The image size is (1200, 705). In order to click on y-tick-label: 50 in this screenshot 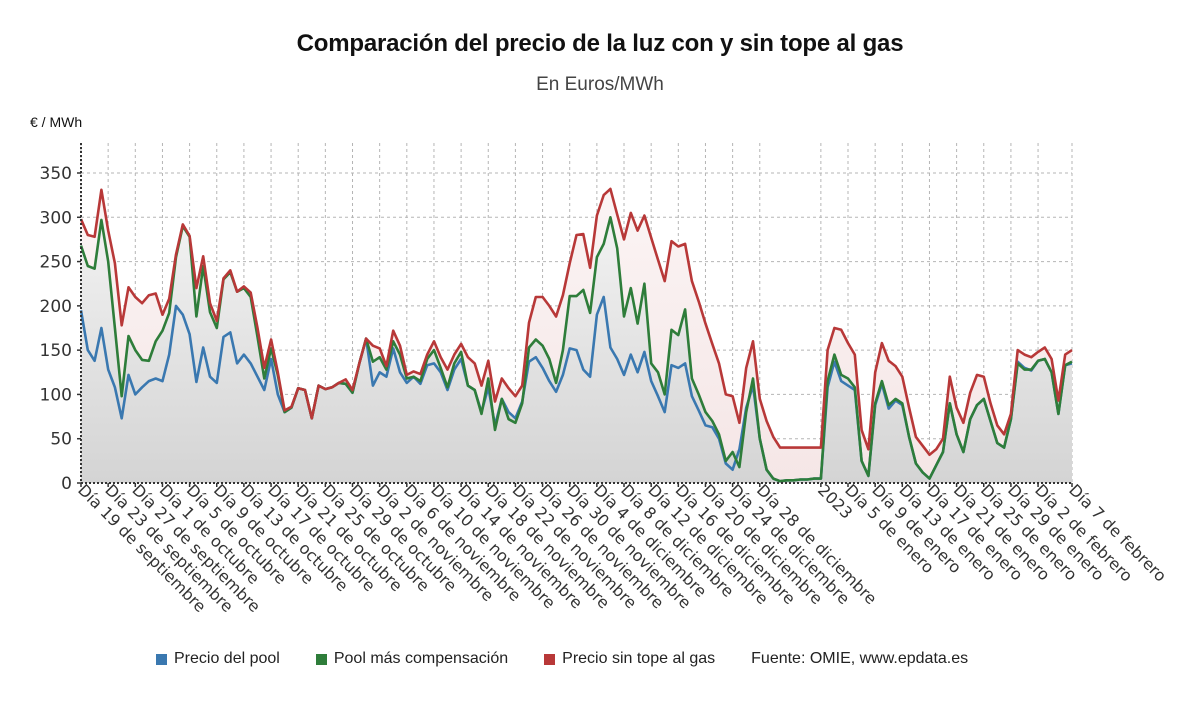, I will do `click(61, 440)`.